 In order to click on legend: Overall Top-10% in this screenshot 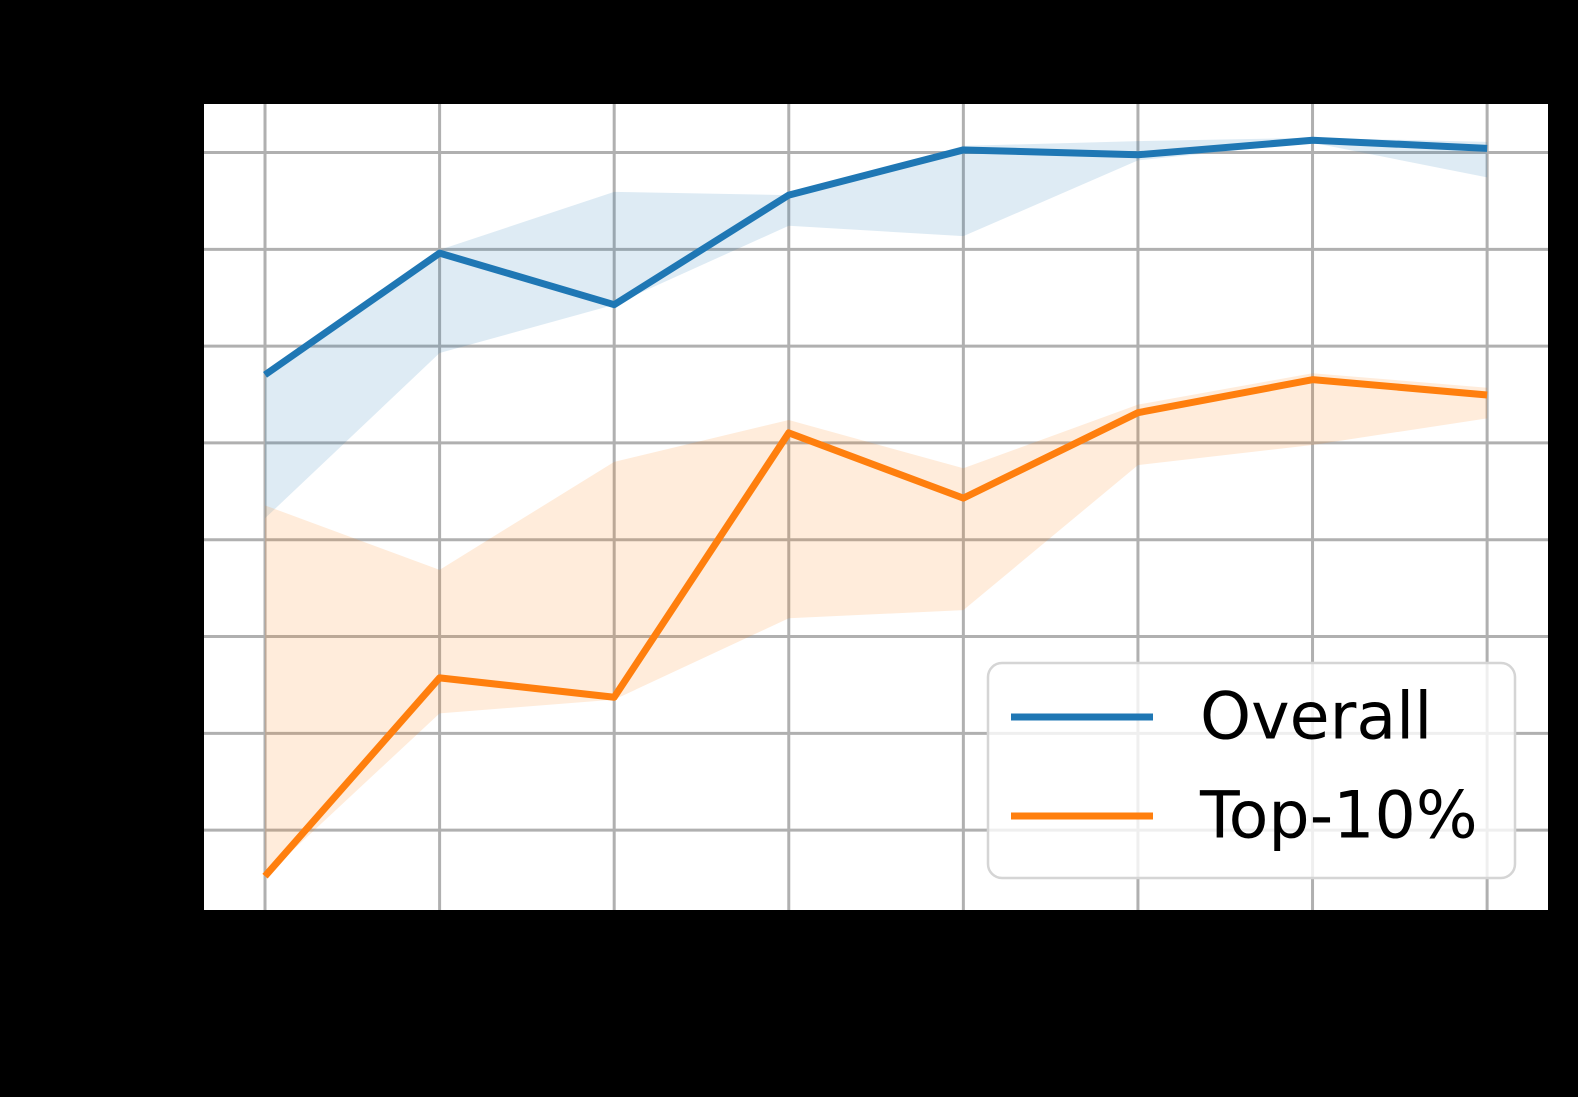, I will do `click(1251, 770)`.